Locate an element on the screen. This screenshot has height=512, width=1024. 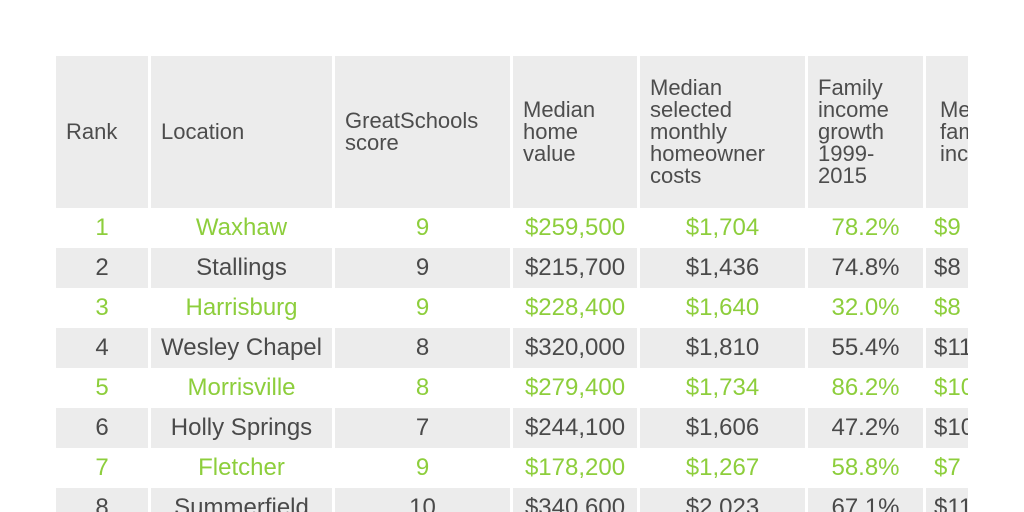
cell-home-value: $215,700 is located at coordinates (573, 268).